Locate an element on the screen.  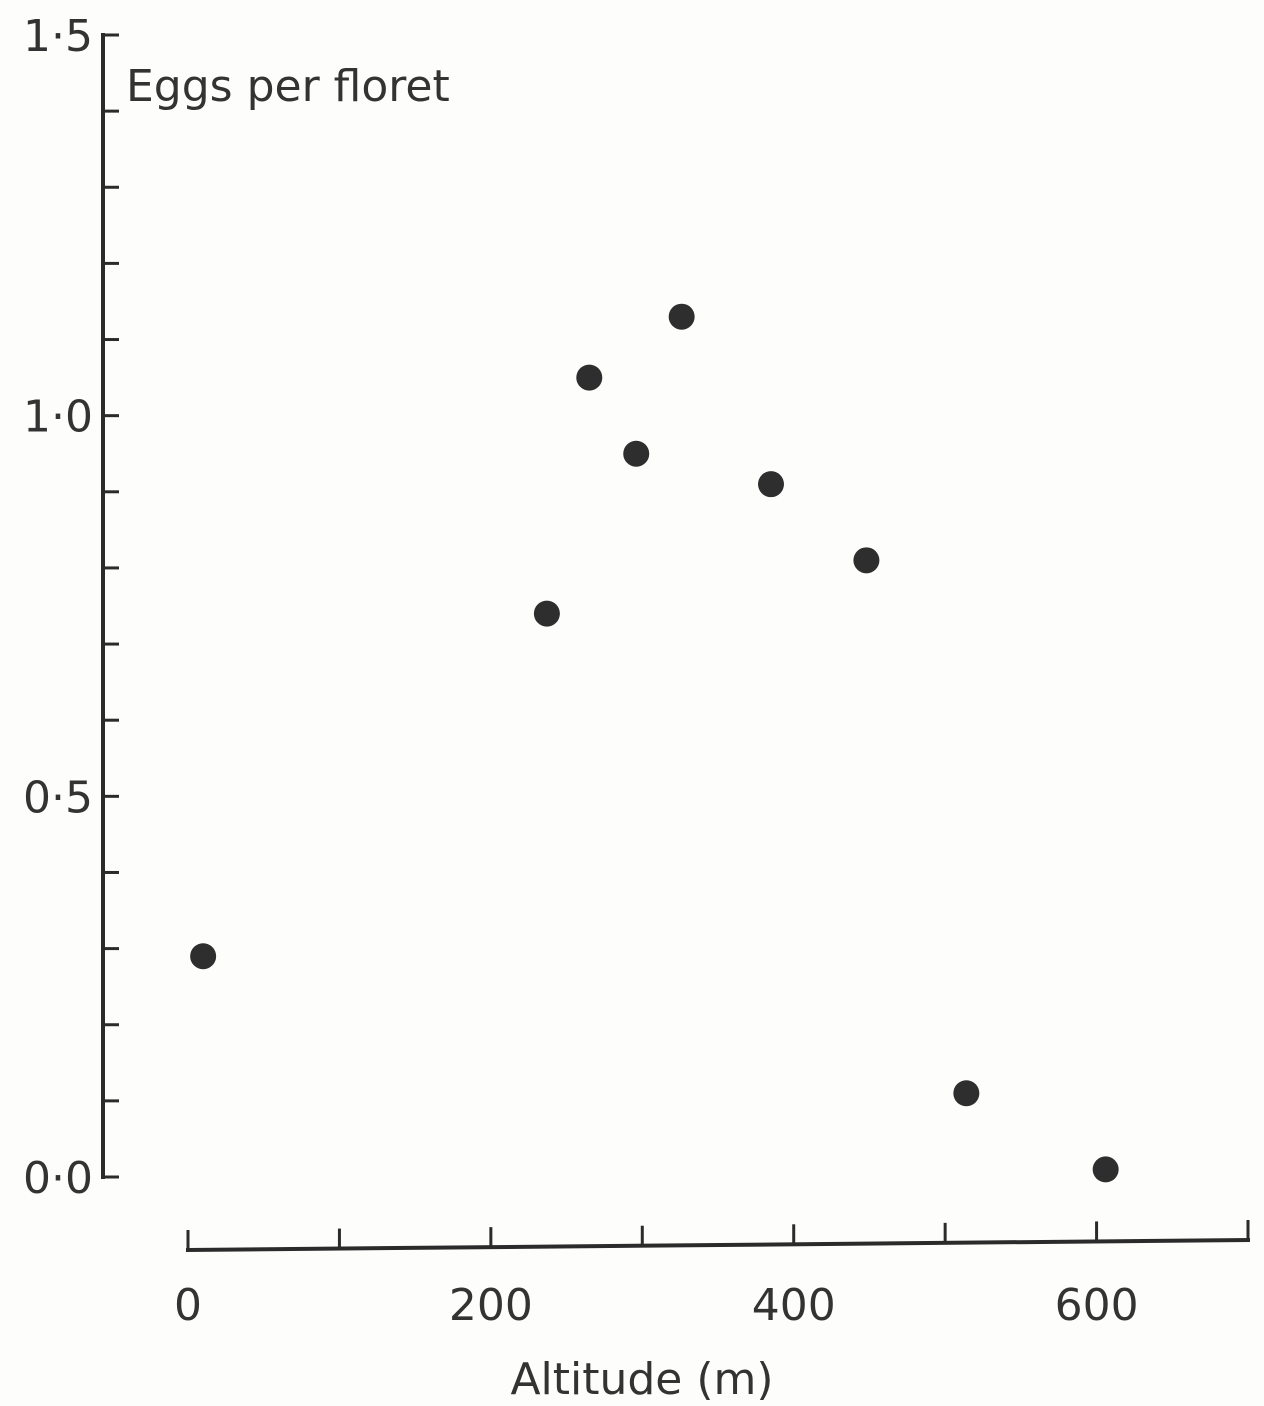
x-tick-label: 400 is located at coordinates (794, 1305).